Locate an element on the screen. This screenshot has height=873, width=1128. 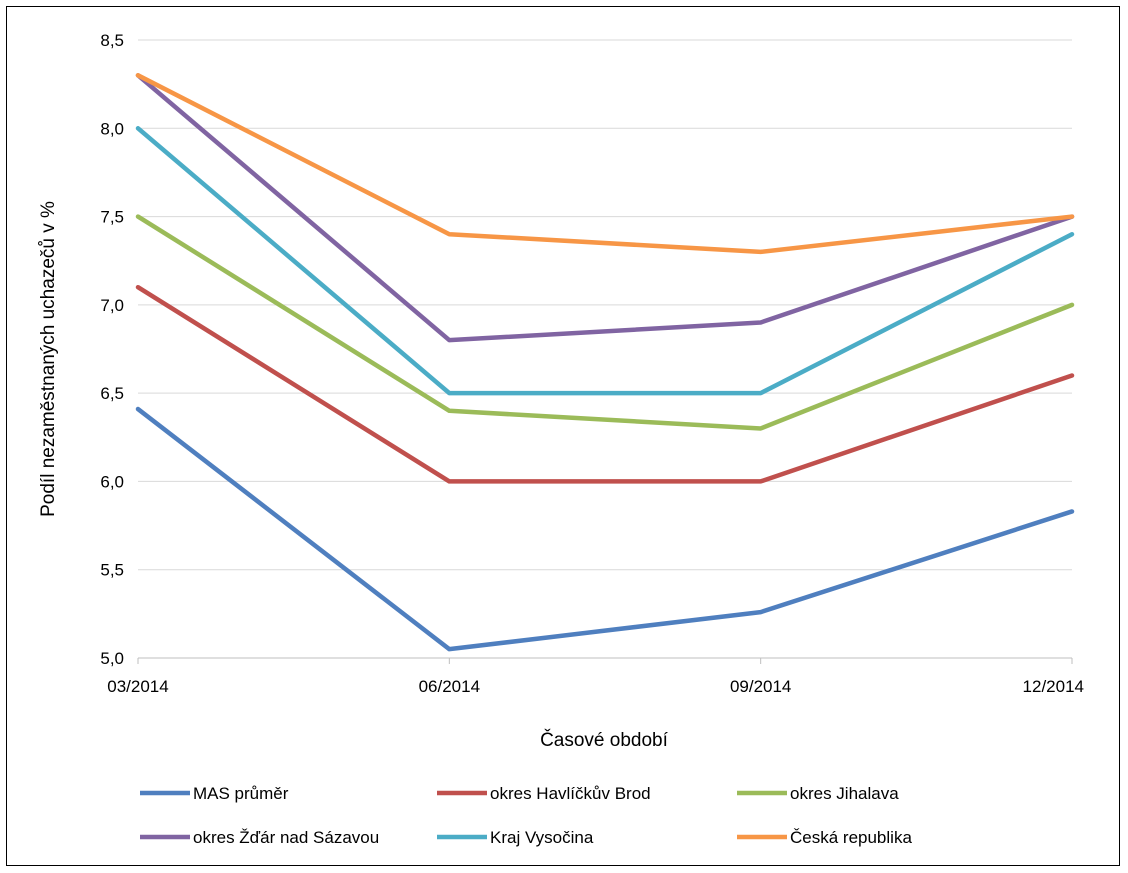
x-tick-label: 12/2014 is located at coordinates (1053, 686).